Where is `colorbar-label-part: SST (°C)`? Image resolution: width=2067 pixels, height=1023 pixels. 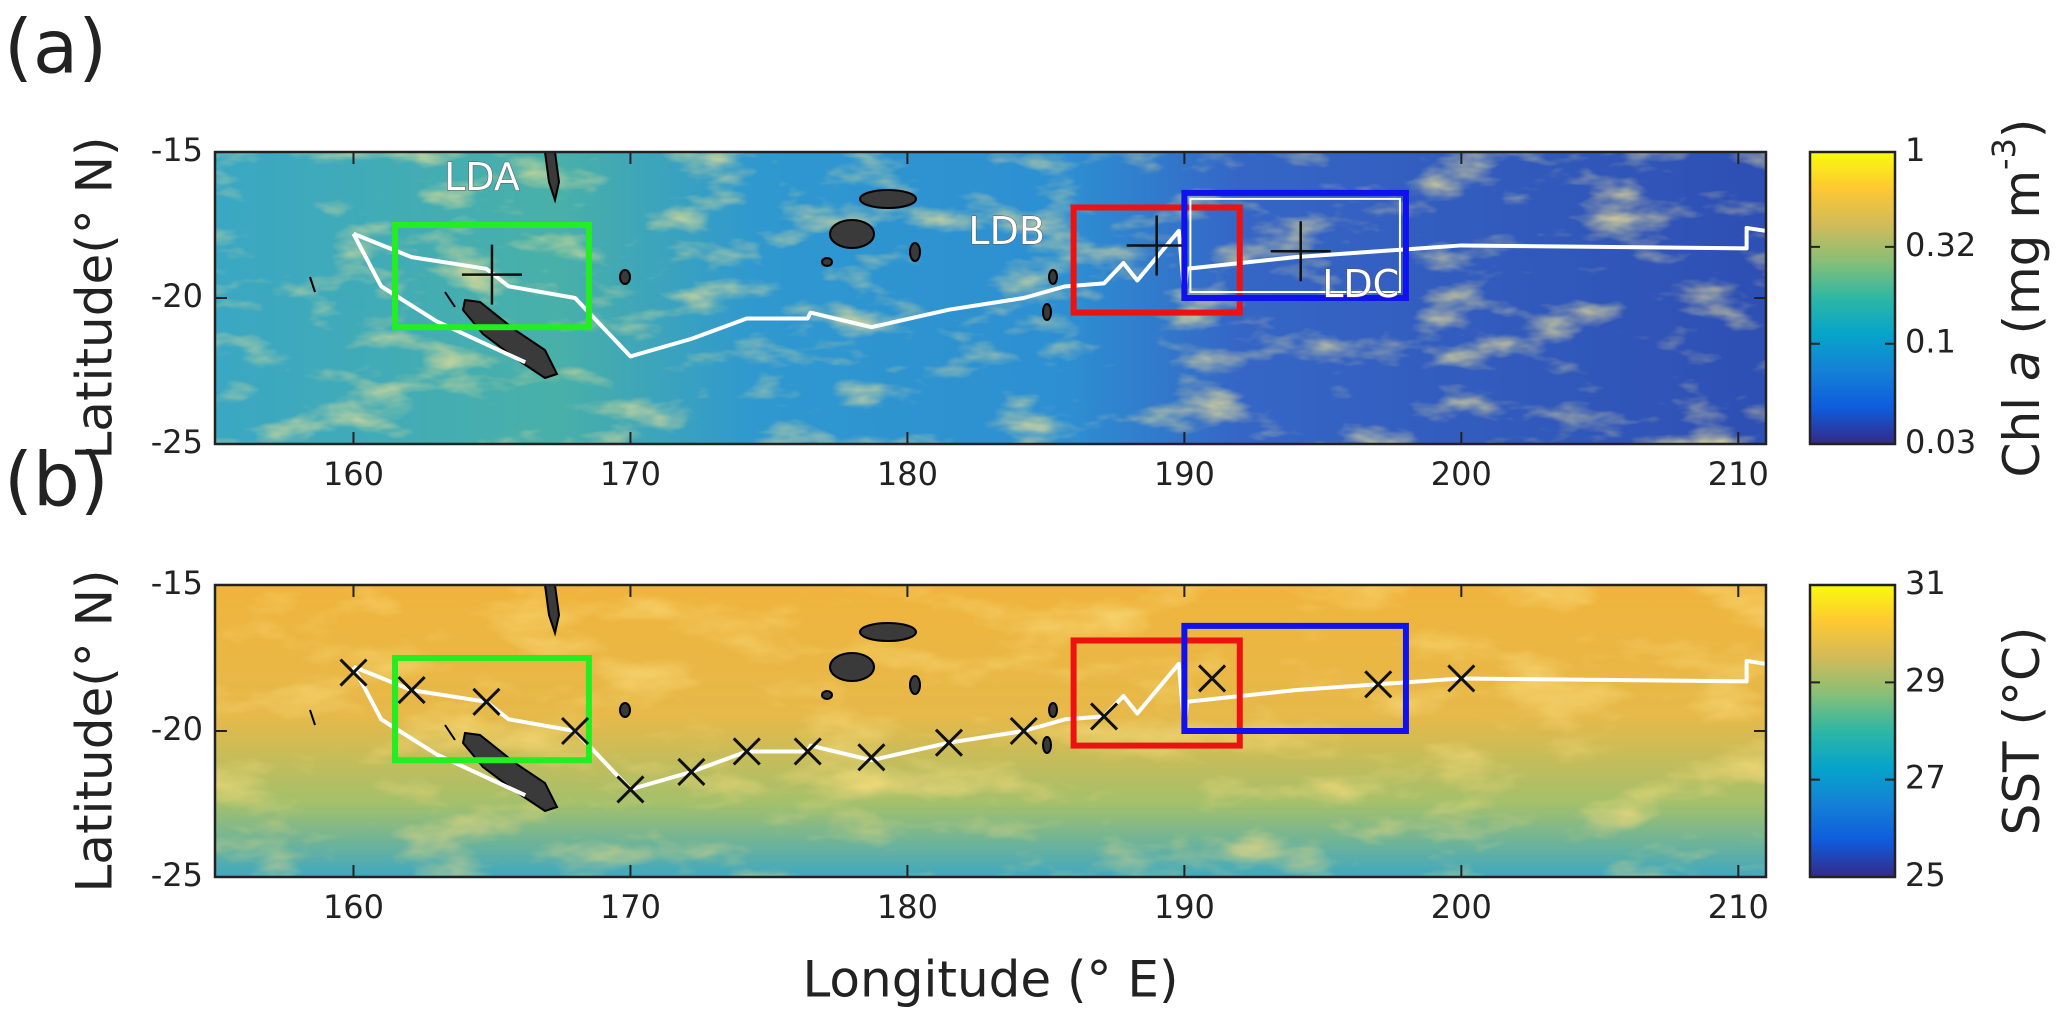 colorbar-label-part: SST (°C) is located at coordinates (2022, 731).